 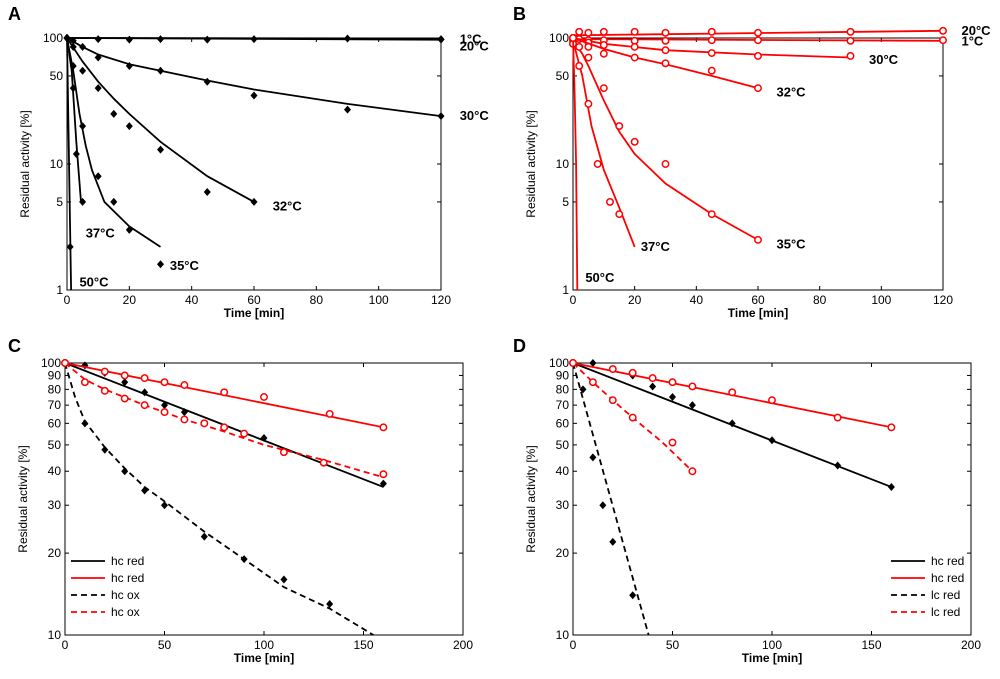 What do you see at coordinates (55, 553) in the screenshot?
I see `y-tick-label: 20` at bounding box center [55, 553].